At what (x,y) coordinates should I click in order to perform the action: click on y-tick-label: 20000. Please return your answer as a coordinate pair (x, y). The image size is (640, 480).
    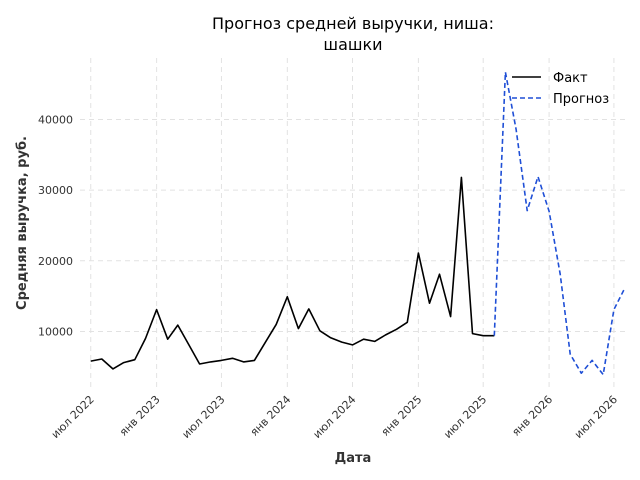
    Looking at the image, I should click on (55, 261).